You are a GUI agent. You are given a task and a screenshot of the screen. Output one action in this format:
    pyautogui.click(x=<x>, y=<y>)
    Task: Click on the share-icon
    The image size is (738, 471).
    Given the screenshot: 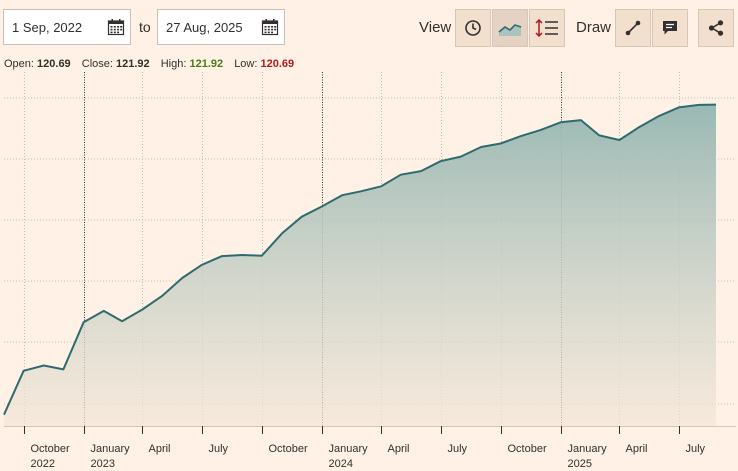 What is the action you would take?
    pyautogui.click(x=716, y=28)
    